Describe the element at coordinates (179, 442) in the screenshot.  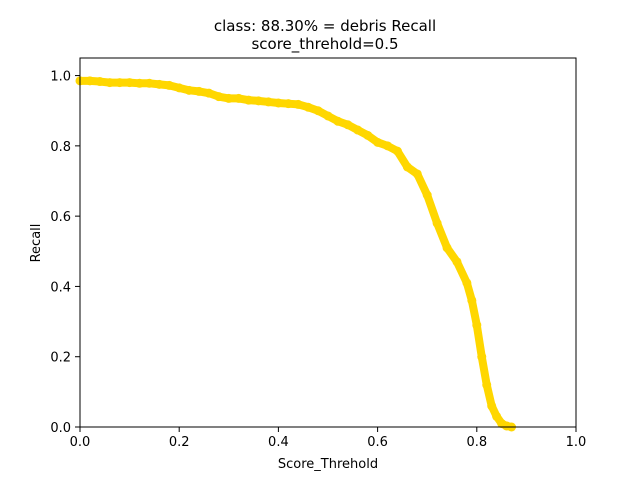
I see `x-tick-label: 0.2` at that location.